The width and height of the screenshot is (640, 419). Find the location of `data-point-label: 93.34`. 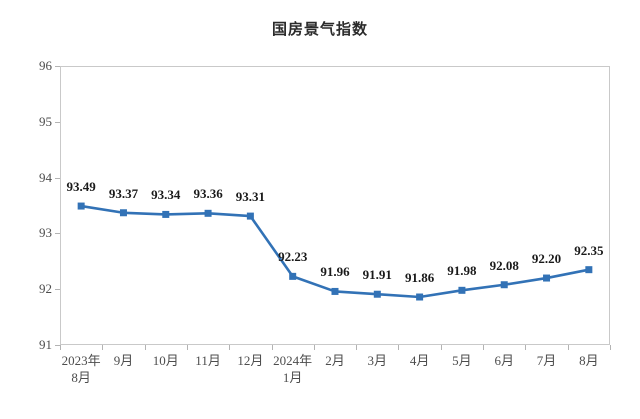

data-point-label: 93.34 is located at coordinates (166, 195).